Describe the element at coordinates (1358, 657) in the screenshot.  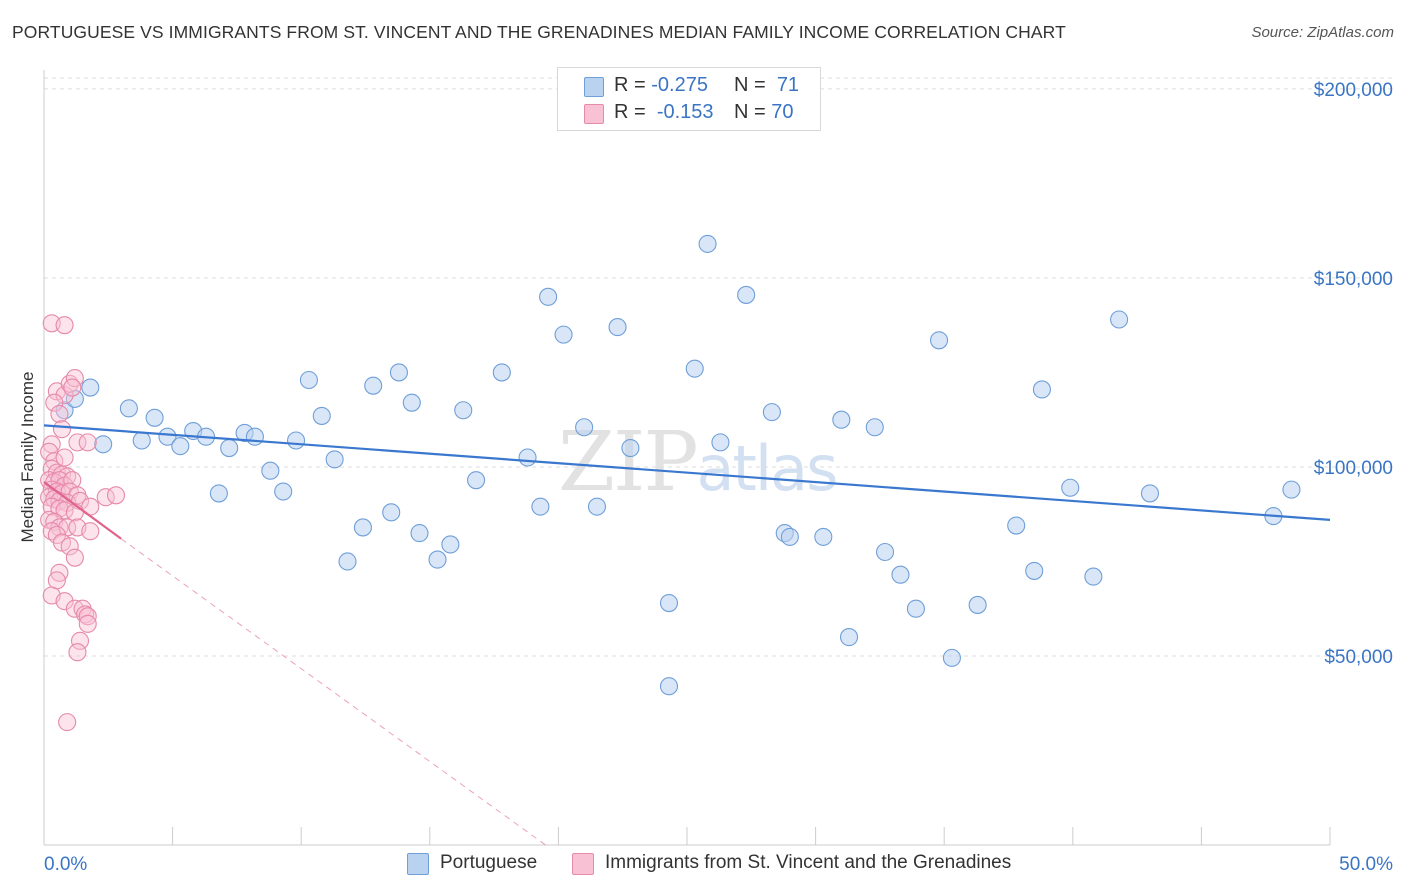
I see `y-tick-label: $50,000` at that location.